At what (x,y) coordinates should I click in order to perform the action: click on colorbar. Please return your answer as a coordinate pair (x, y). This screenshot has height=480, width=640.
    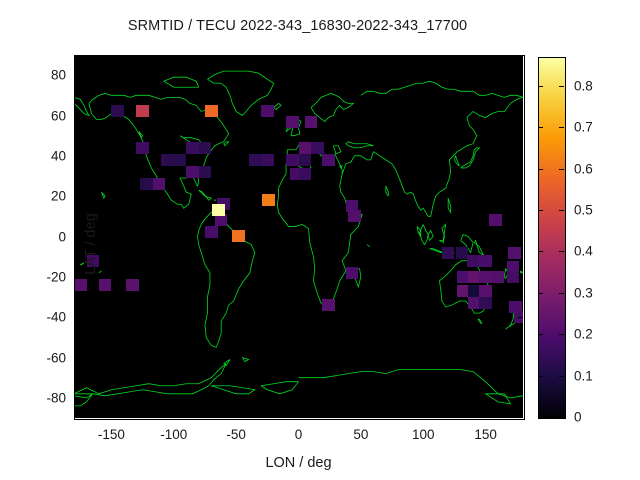
    Looking at the image, I should click on (552, 238).